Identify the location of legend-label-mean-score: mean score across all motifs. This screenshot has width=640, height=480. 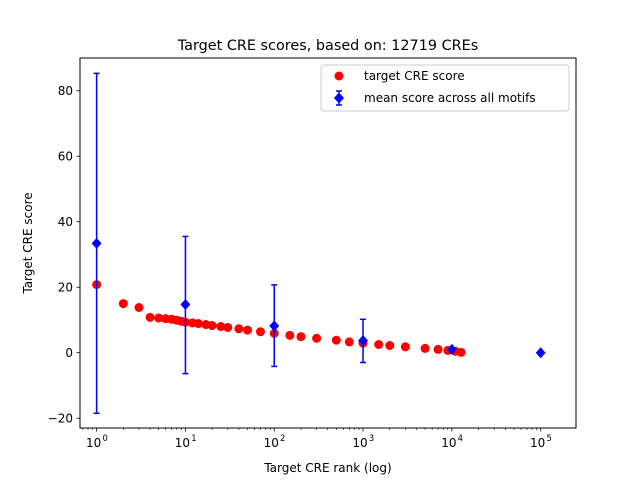
(450, 98).